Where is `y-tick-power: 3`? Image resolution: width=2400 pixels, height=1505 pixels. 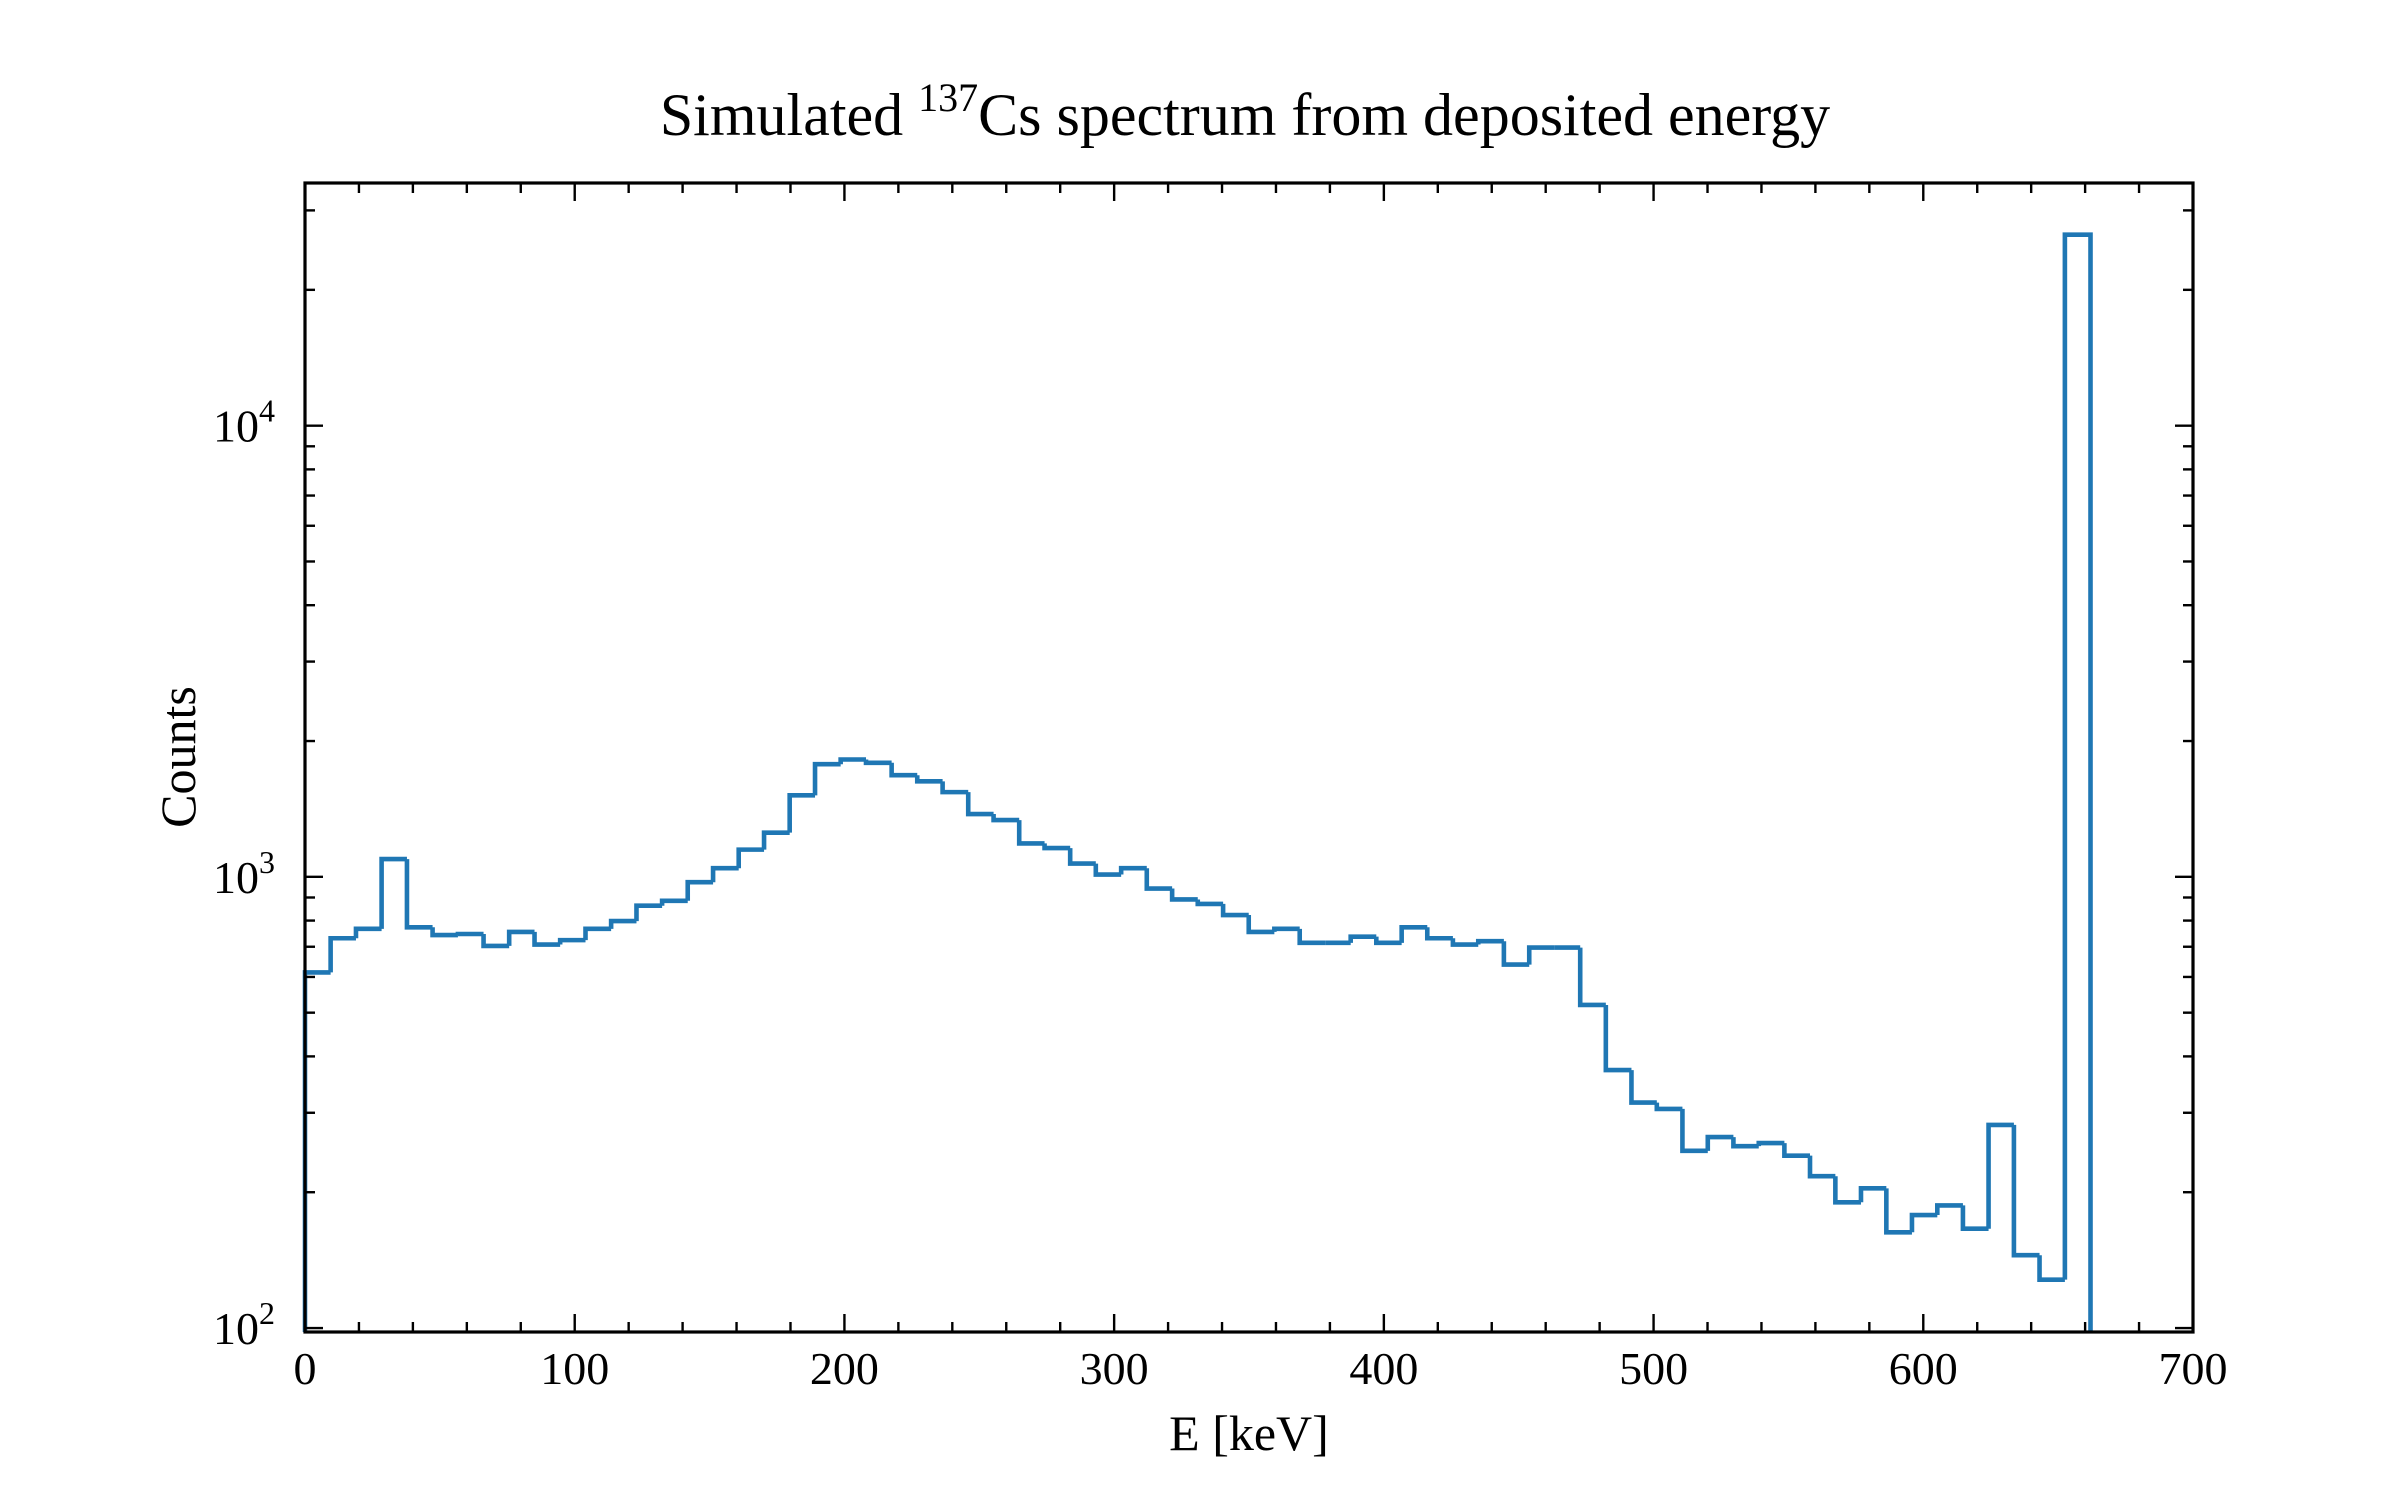 y-tick-power: 3 is located at coordinates (267, 862).